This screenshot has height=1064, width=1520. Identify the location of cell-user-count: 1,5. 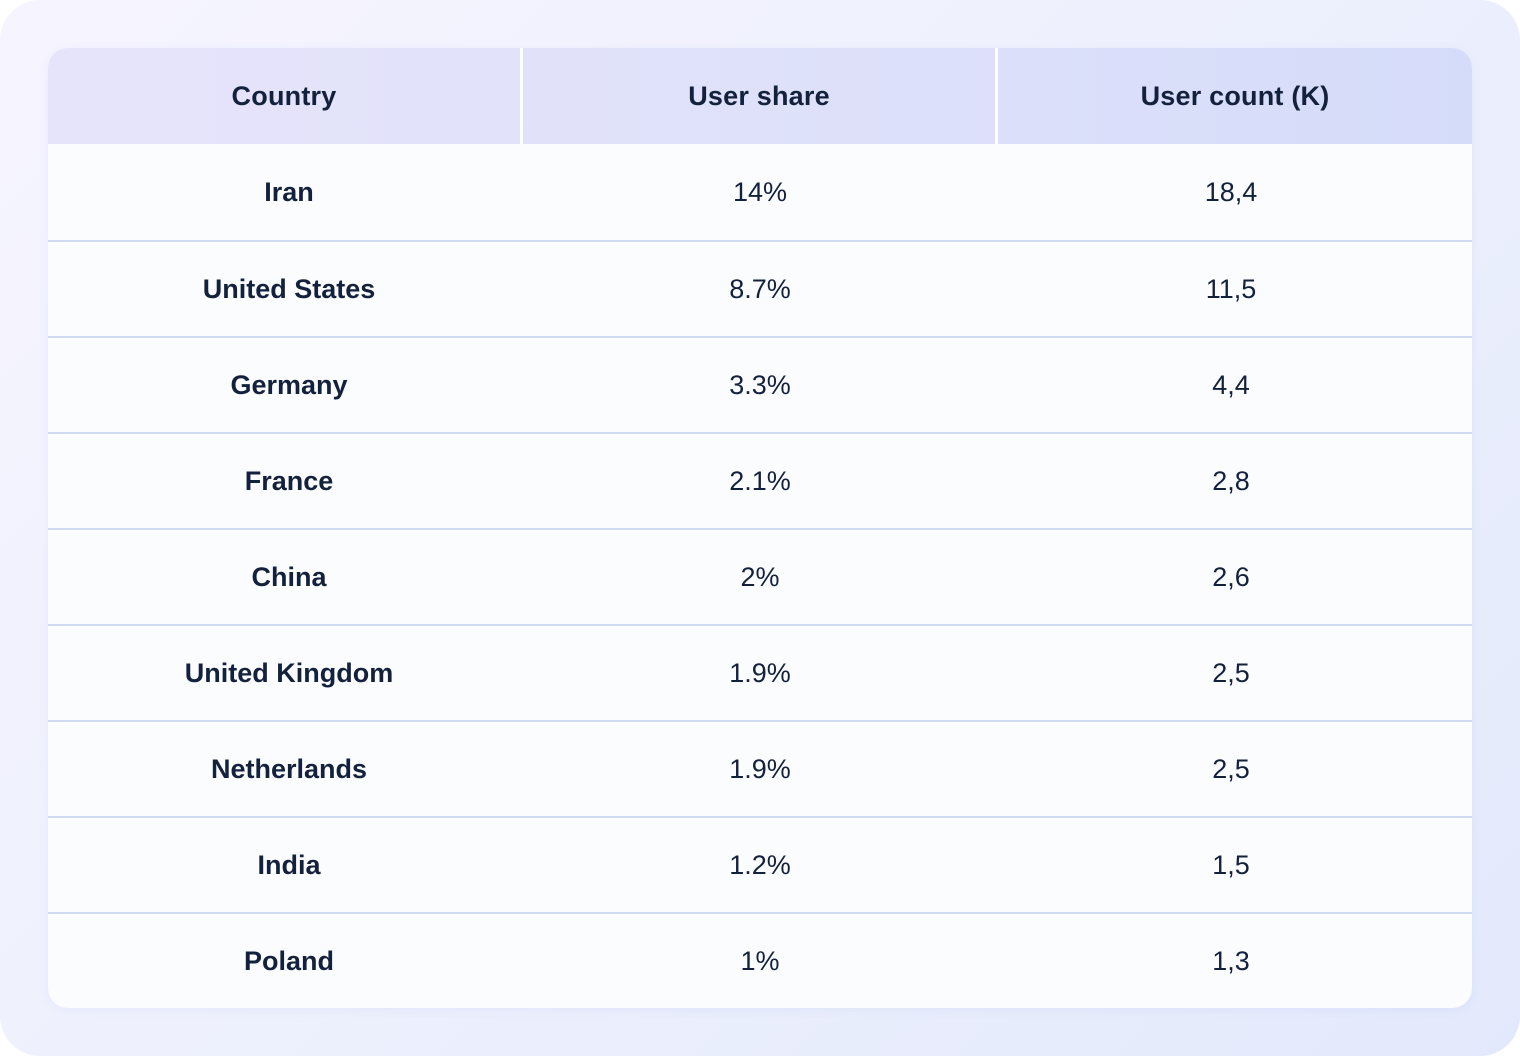
(1231, 864).